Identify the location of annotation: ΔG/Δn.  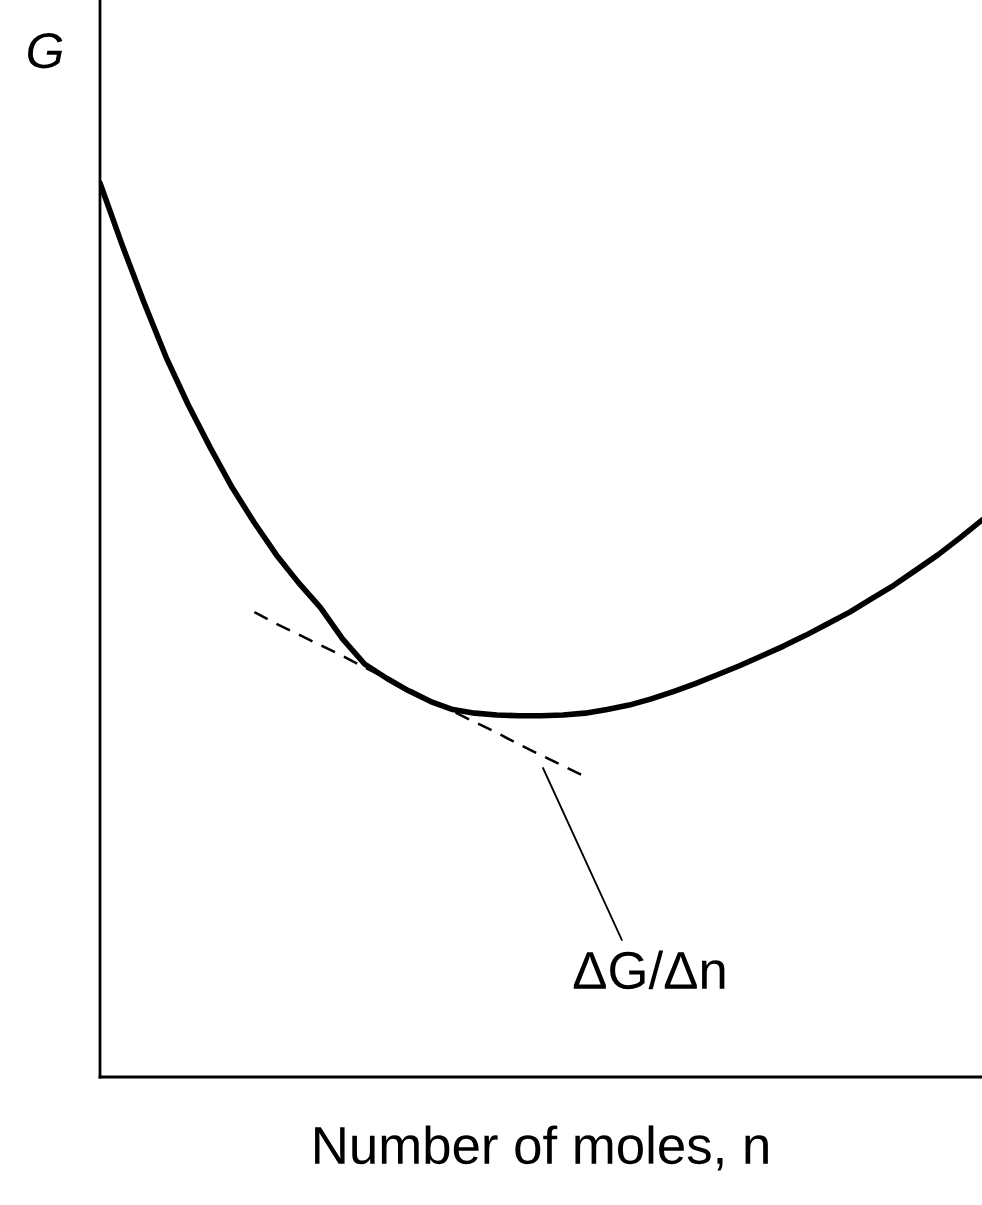
(649, 970).